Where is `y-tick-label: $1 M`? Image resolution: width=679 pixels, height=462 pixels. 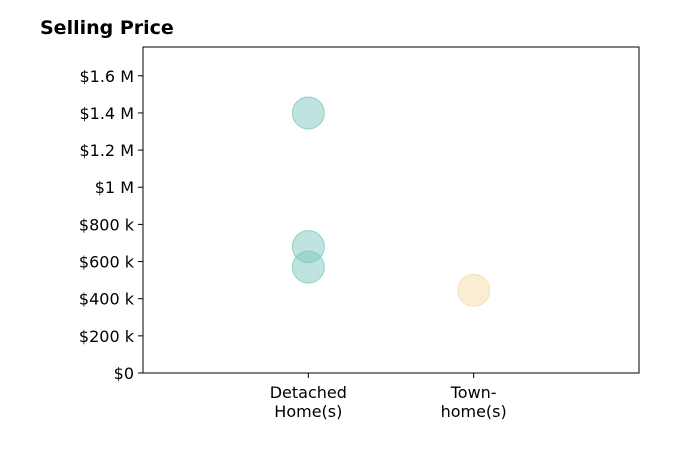
y-tick-label: $1 M is located at coordinates (114, 187).